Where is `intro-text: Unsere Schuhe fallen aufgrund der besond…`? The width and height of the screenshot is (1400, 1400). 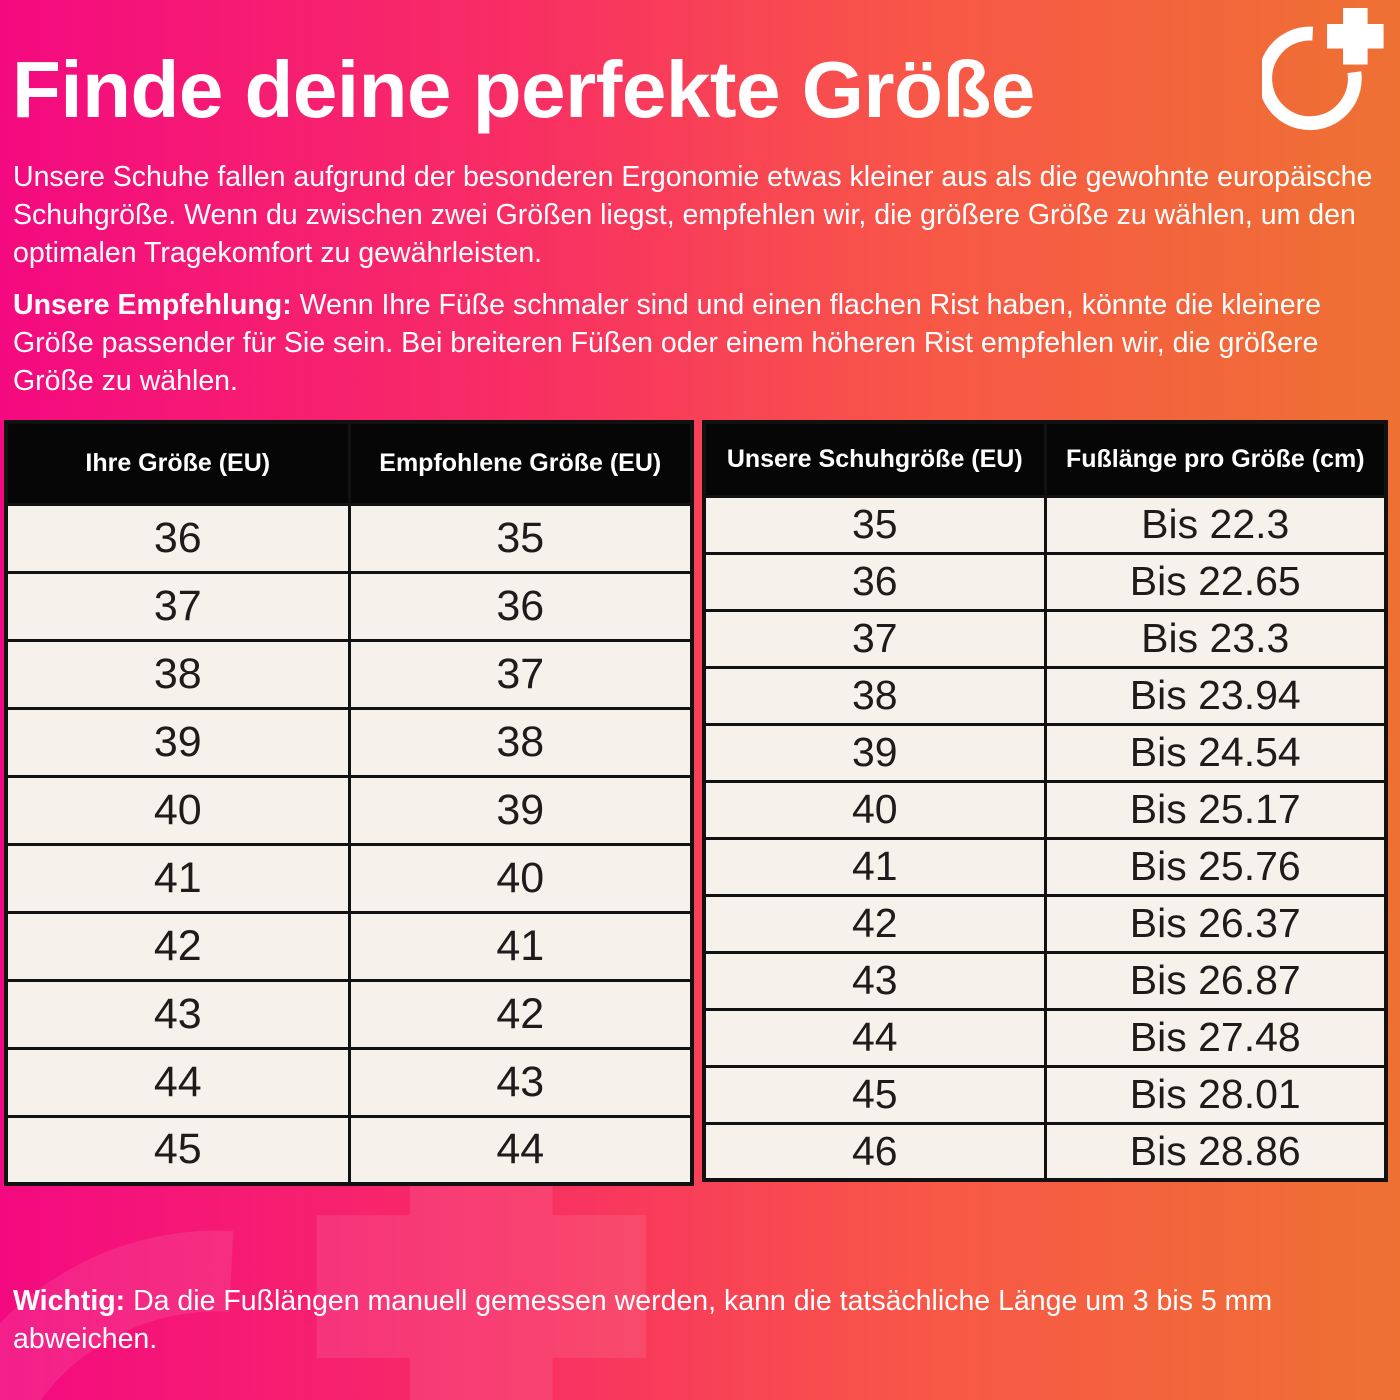
intro-text: Unsere Schuhe fallen aufgrund der besond… is located at coordinates (693, 215).